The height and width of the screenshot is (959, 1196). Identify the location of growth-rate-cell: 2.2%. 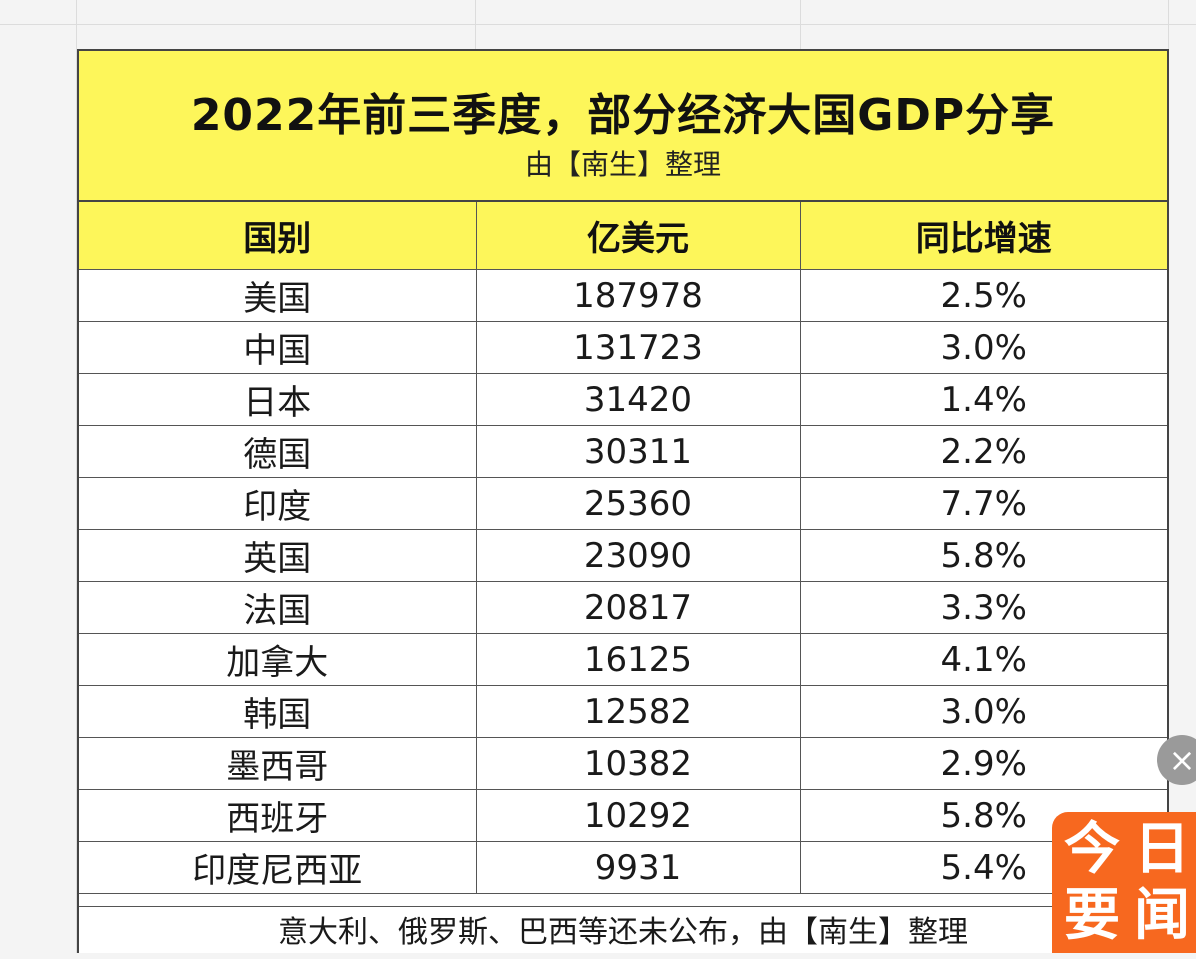
(983, 451).